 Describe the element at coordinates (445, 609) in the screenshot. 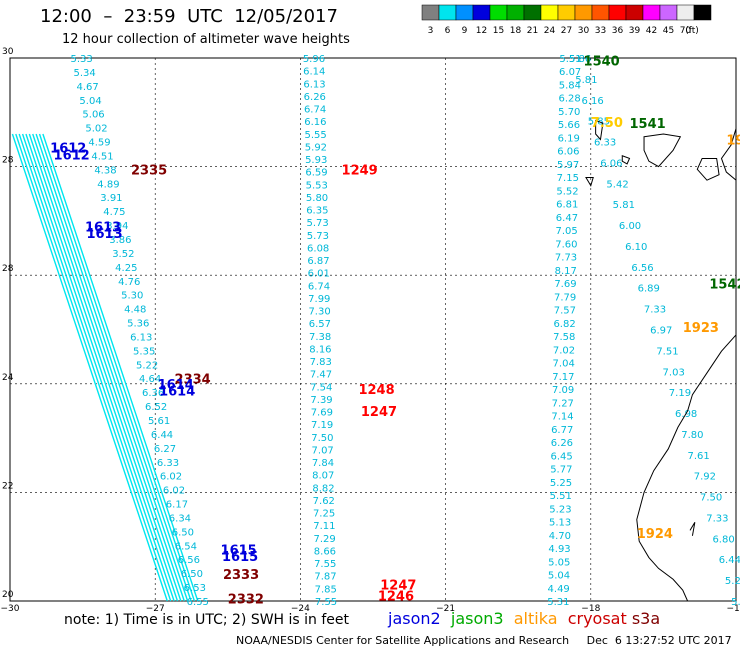

I see `lon-tick-label: −21` at that location.